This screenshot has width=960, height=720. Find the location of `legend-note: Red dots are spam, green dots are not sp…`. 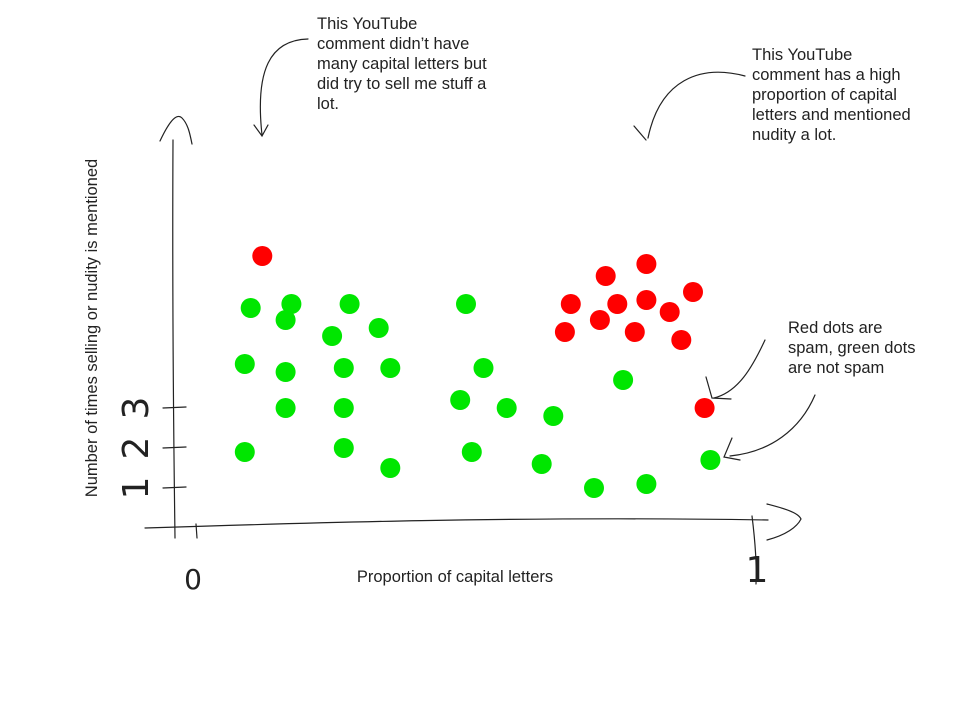

legend-note: Red dots are spam, green dots are not sp… is located at coordinates (852, 348).